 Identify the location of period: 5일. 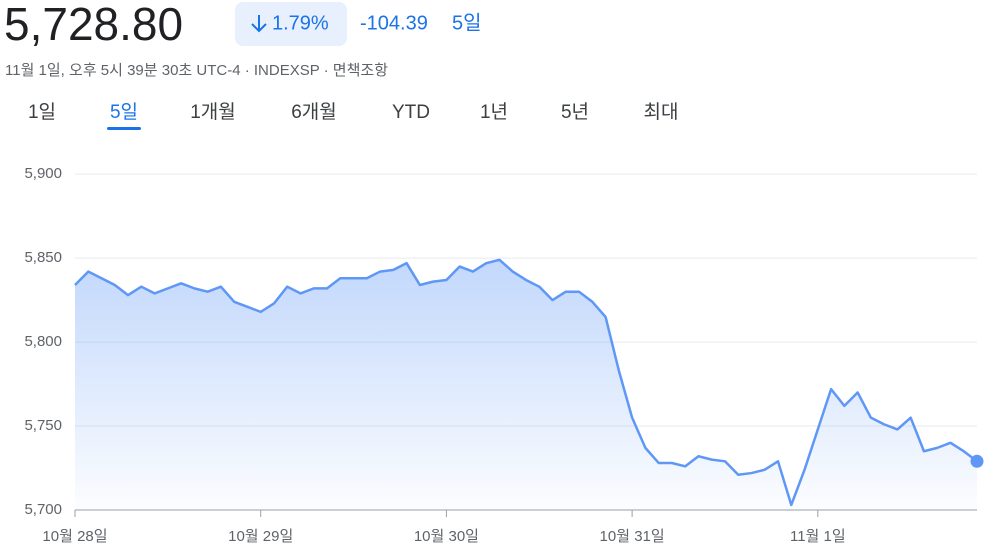
(467, 22).